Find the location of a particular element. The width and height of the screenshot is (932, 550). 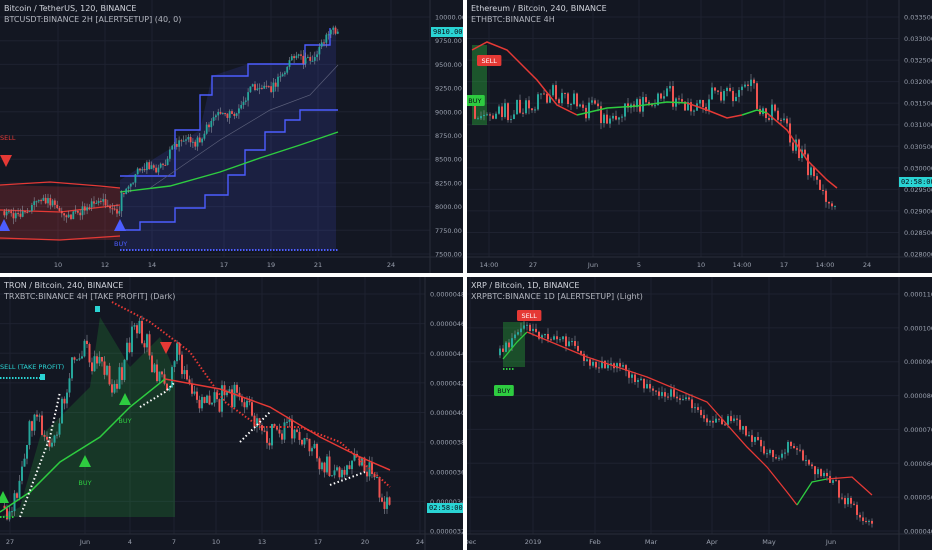

eth-chart-title: Ethereum / Bitcoin, 240, BINANCE is located at coordinates (539, 8).